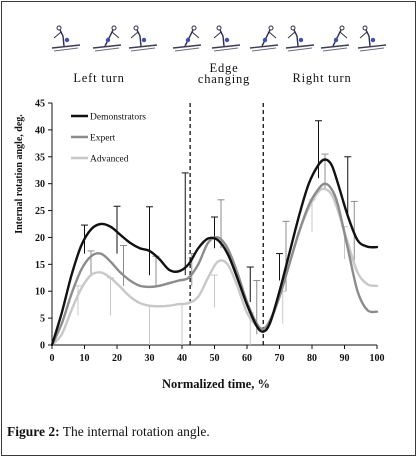  I want to click on phase-label-left: Left turn, so click(98, 78).